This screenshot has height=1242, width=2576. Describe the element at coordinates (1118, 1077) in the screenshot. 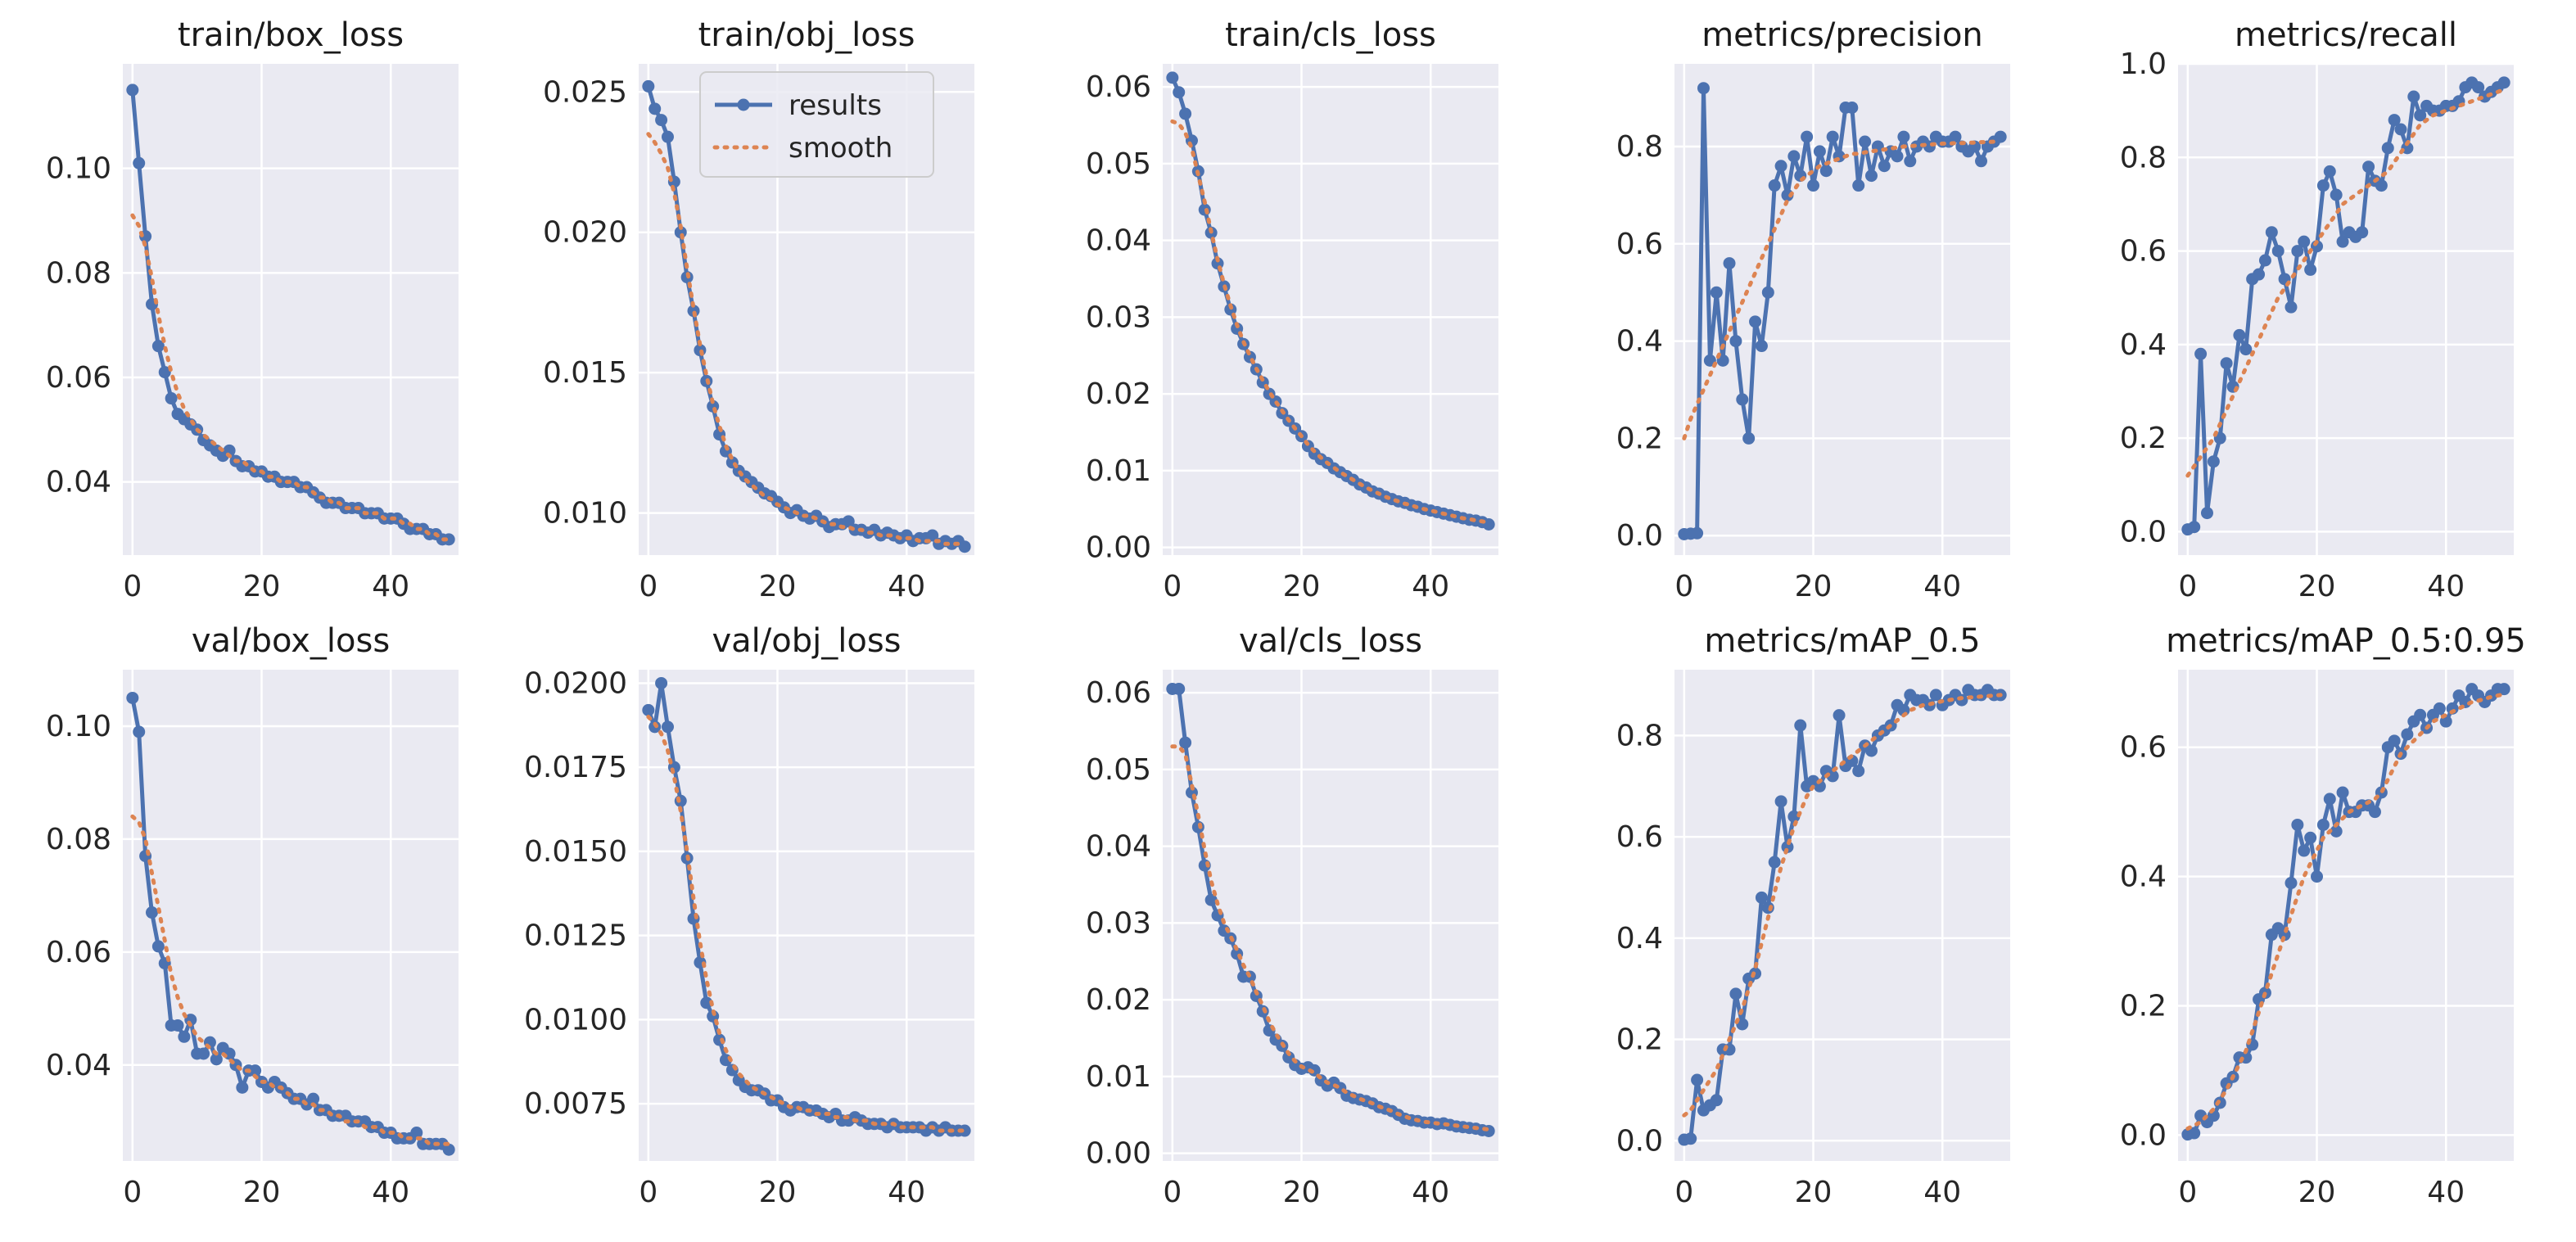

I see `y-tick-label: 0.01` at that location.